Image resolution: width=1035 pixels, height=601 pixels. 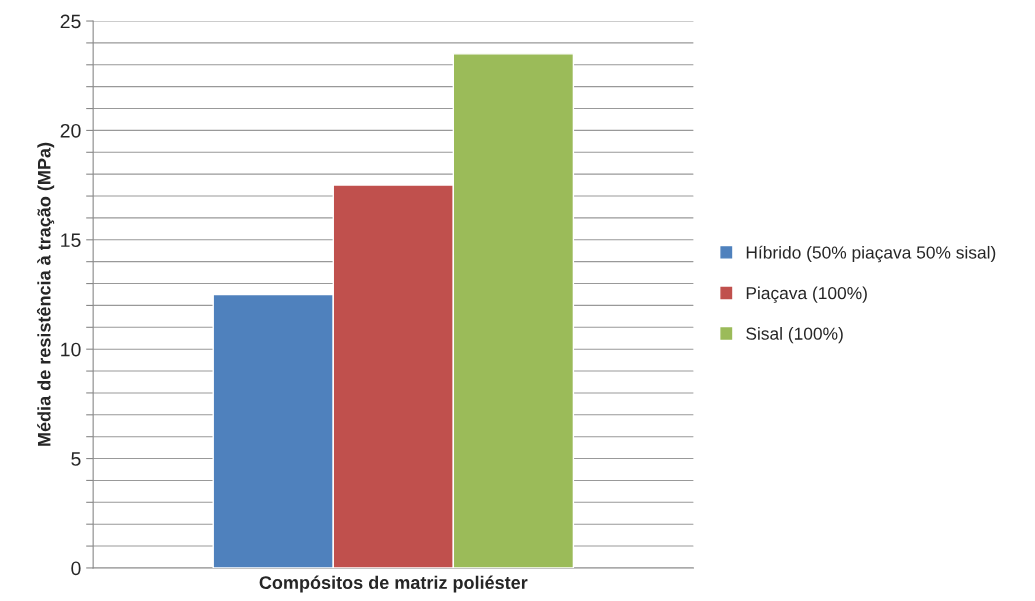 What do you see at coordinates (393, 584) in the screenshot?
I see `x-axis-title: Compósitos de matriz poliéster` at bounding box center [393, 584].